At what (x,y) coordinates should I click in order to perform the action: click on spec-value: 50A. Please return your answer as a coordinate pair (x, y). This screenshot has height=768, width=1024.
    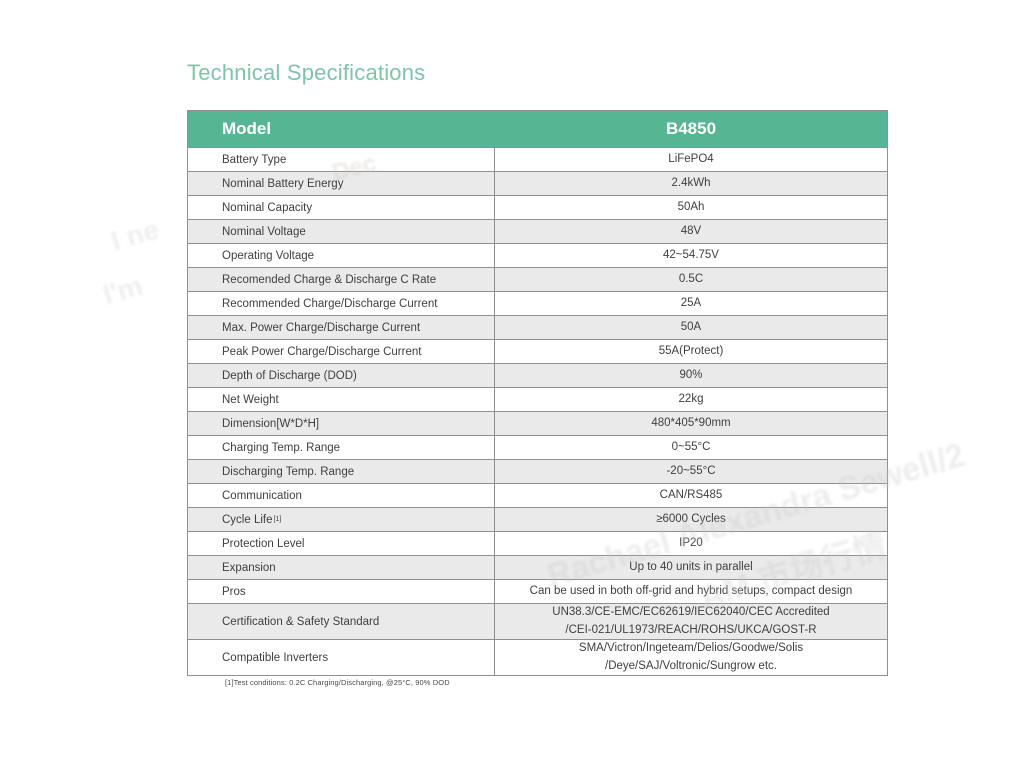
    Looking at the image, I should click on (691, 326).